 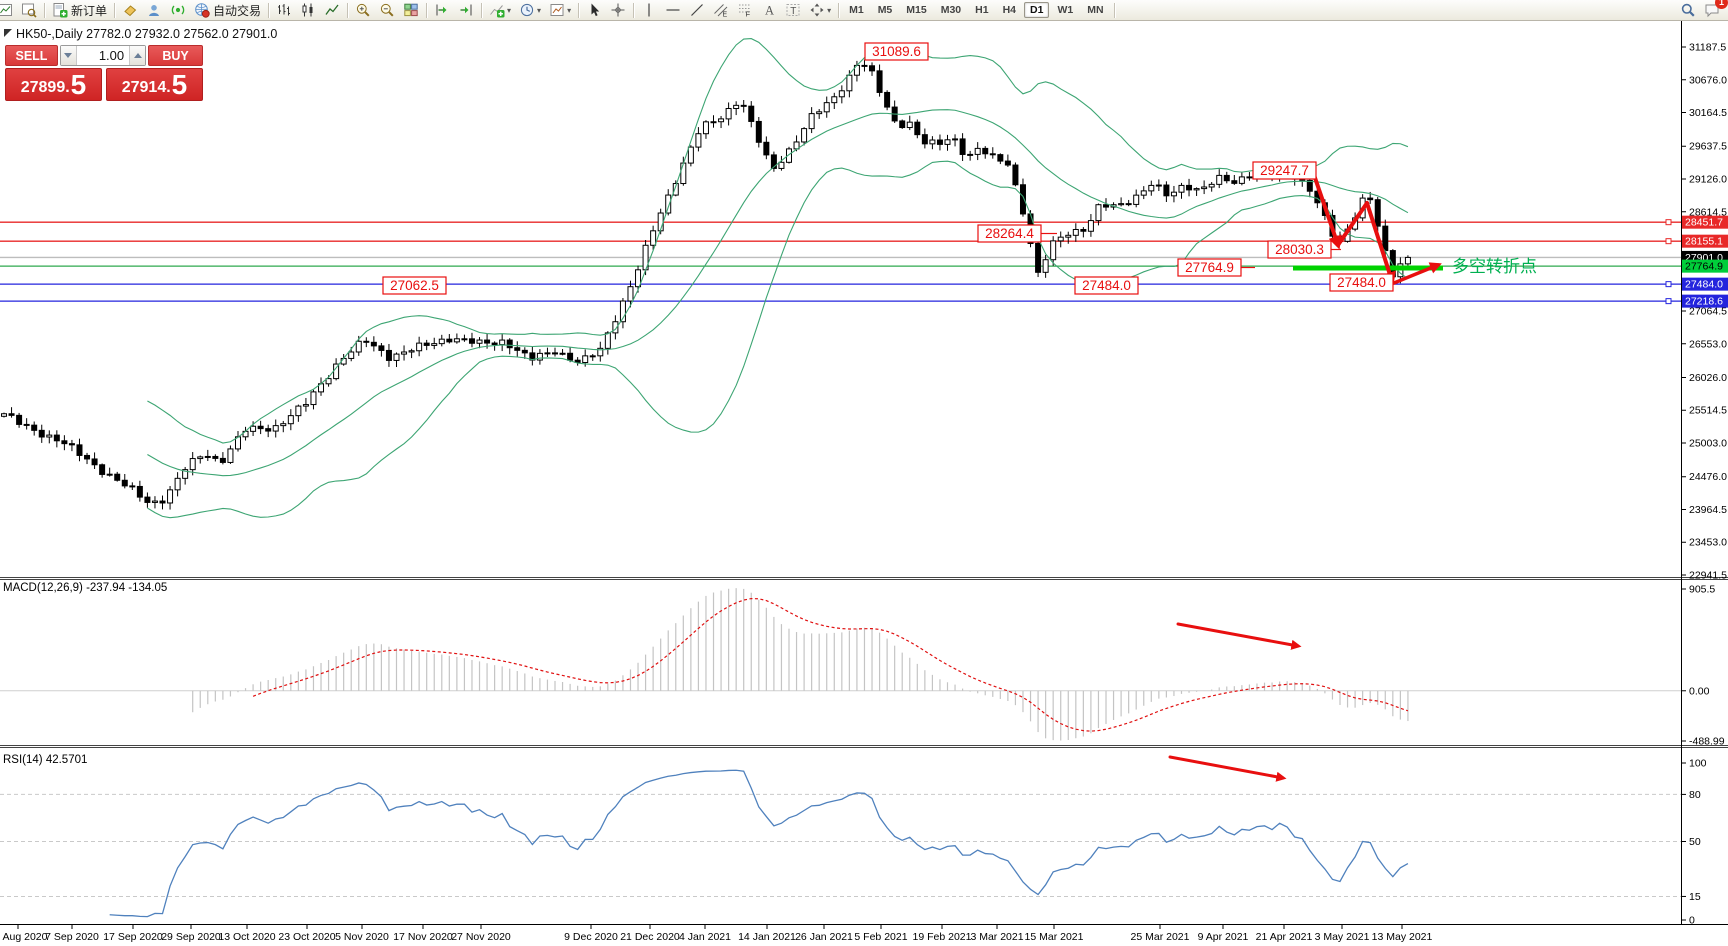 I want to click on date-label: 21 Apr 2021, so click(x=1284, y=937).